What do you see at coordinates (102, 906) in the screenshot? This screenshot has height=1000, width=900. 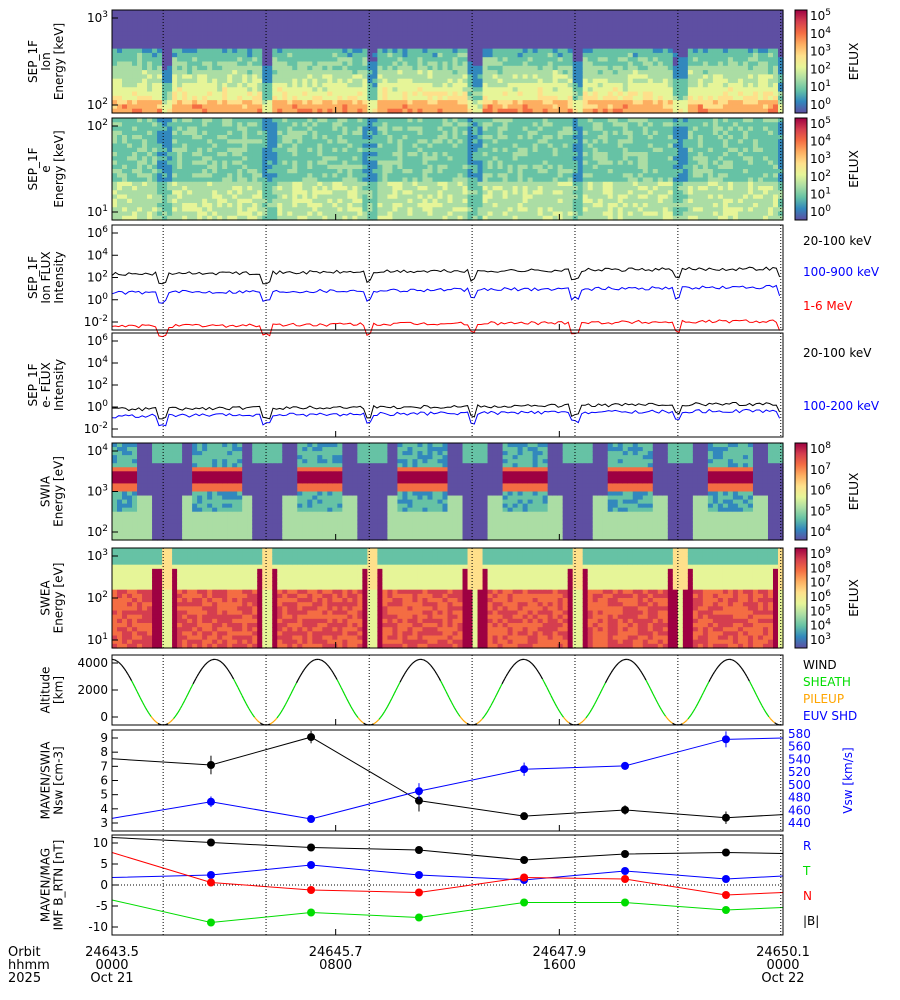 I see `y-tick-label: -5` at bounding box center [102, 906].